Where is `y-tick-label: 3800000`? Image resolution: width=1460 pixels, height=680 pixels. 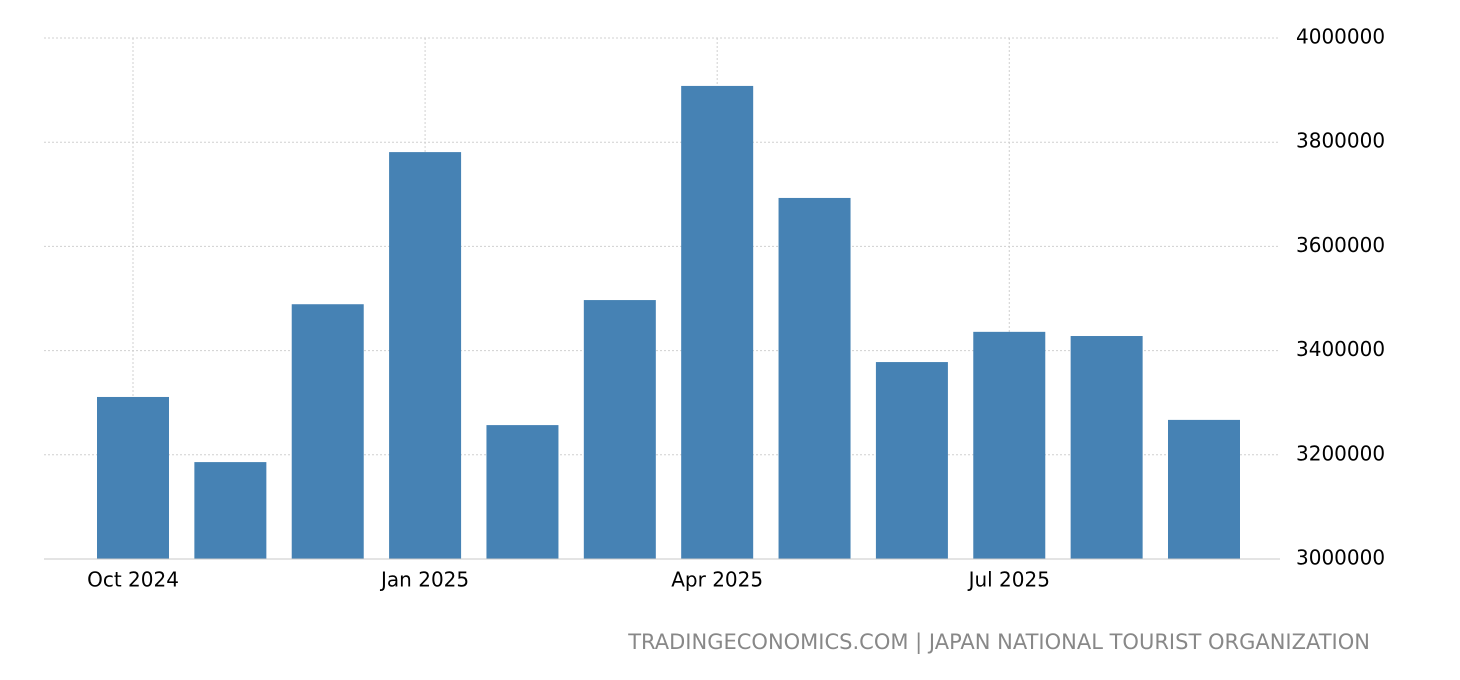
y-tick-label: 3800000 is located at coordinates (1340, 141).